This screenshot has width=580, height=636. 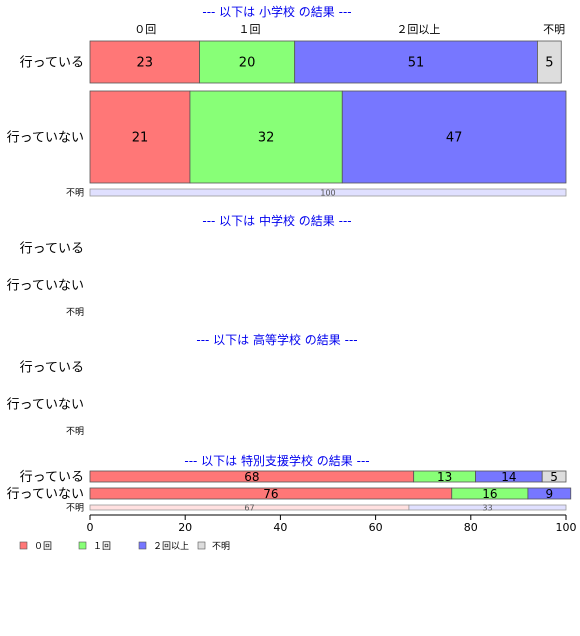 I want to click on legend-label-1: １回, so click(x=102, y=546).